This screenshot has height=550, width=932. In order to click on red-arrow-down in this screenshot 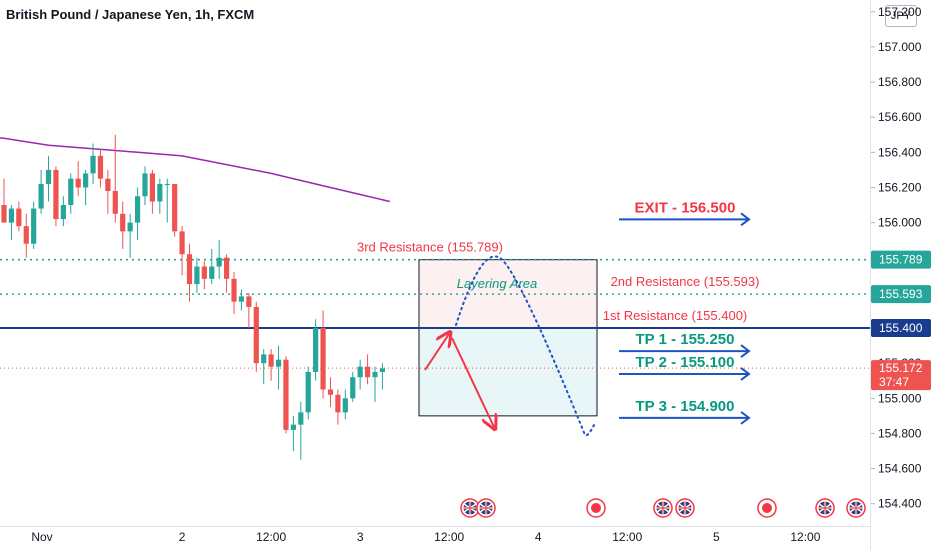, I will do `click(472, 382)`.